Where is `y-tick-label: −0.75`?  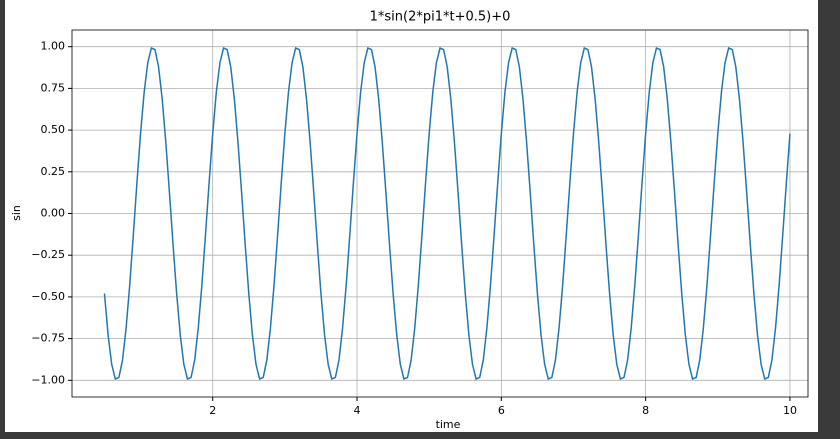
y-tick-label: −0.75 is located at coordinates (48, 338).